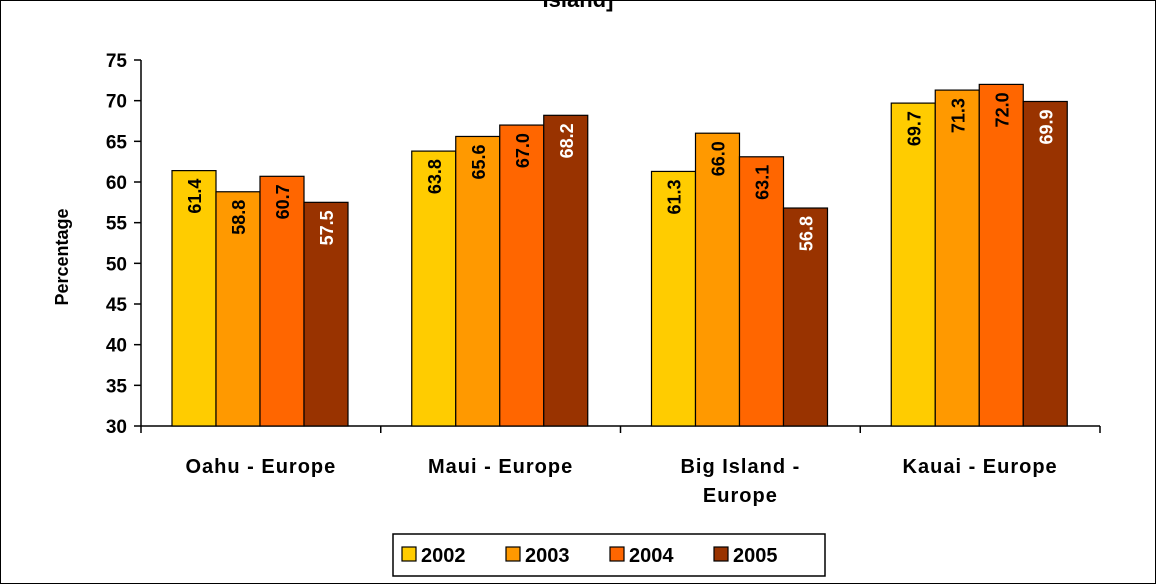 The width and height of the screenshot is (1156, 584). I want to click on data-label: 69.9, so click(1046, 126).